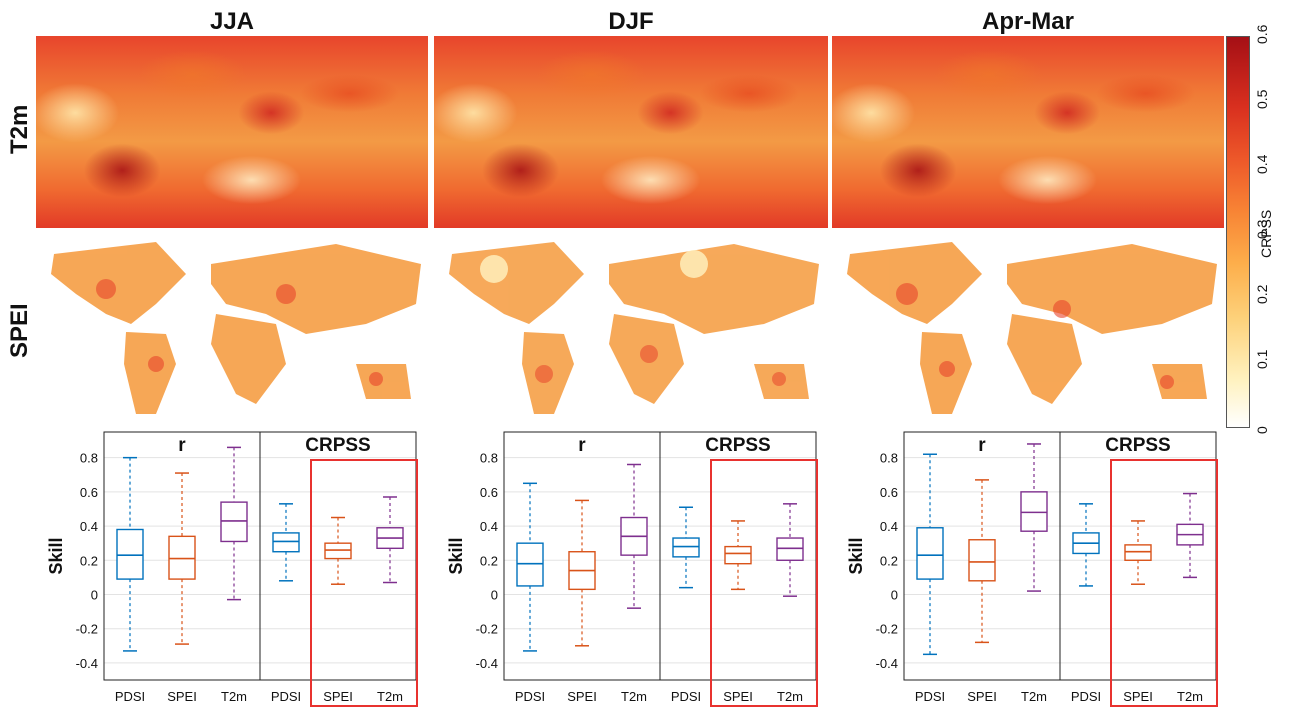 The width and height of the screenshot is (1299, 708). Describe the element at coordinates (1028, 329) in the screenshot. I see `map-spei-apr-mar` at that location.